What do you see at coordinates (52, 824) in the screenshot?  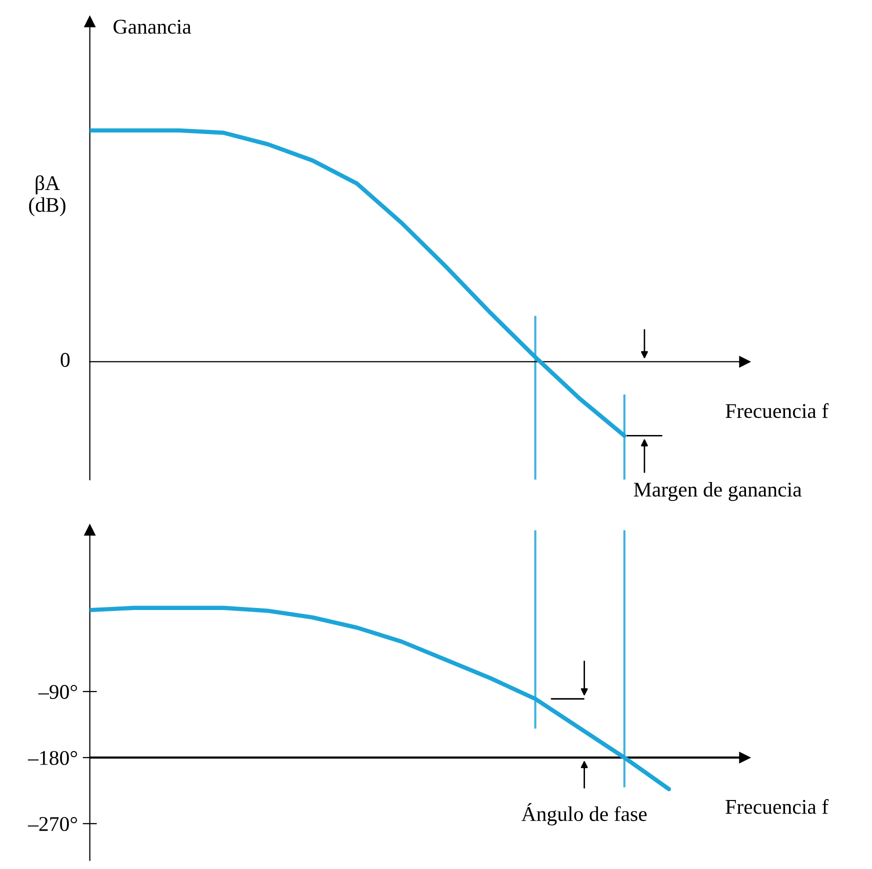 I see `y-tick-label: –270°` at bounding box center [52, 824].